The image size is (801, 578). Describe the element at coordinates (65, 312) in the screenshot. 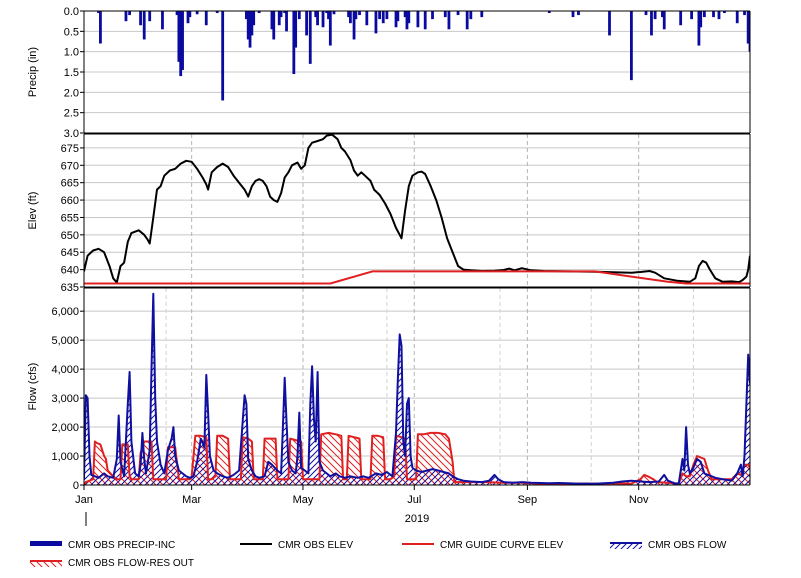

I see `y-tick-label: 6,000` at that location.